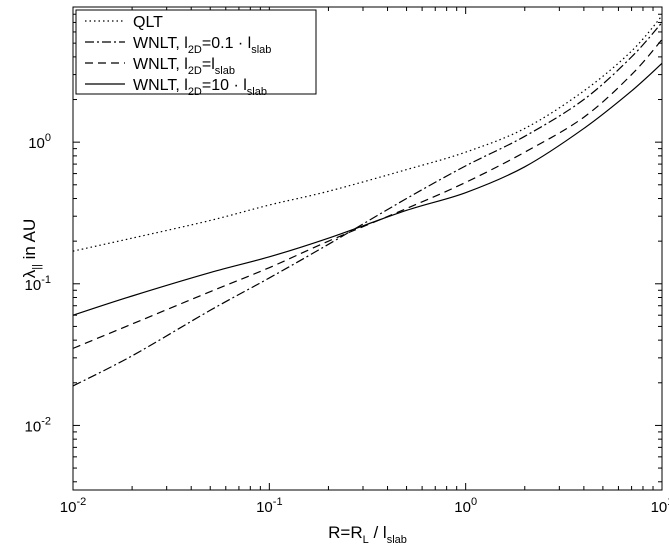 This screenshot has height=550, width=669. I want to click on y-tick-label: 10⁻², so click(38, 425).